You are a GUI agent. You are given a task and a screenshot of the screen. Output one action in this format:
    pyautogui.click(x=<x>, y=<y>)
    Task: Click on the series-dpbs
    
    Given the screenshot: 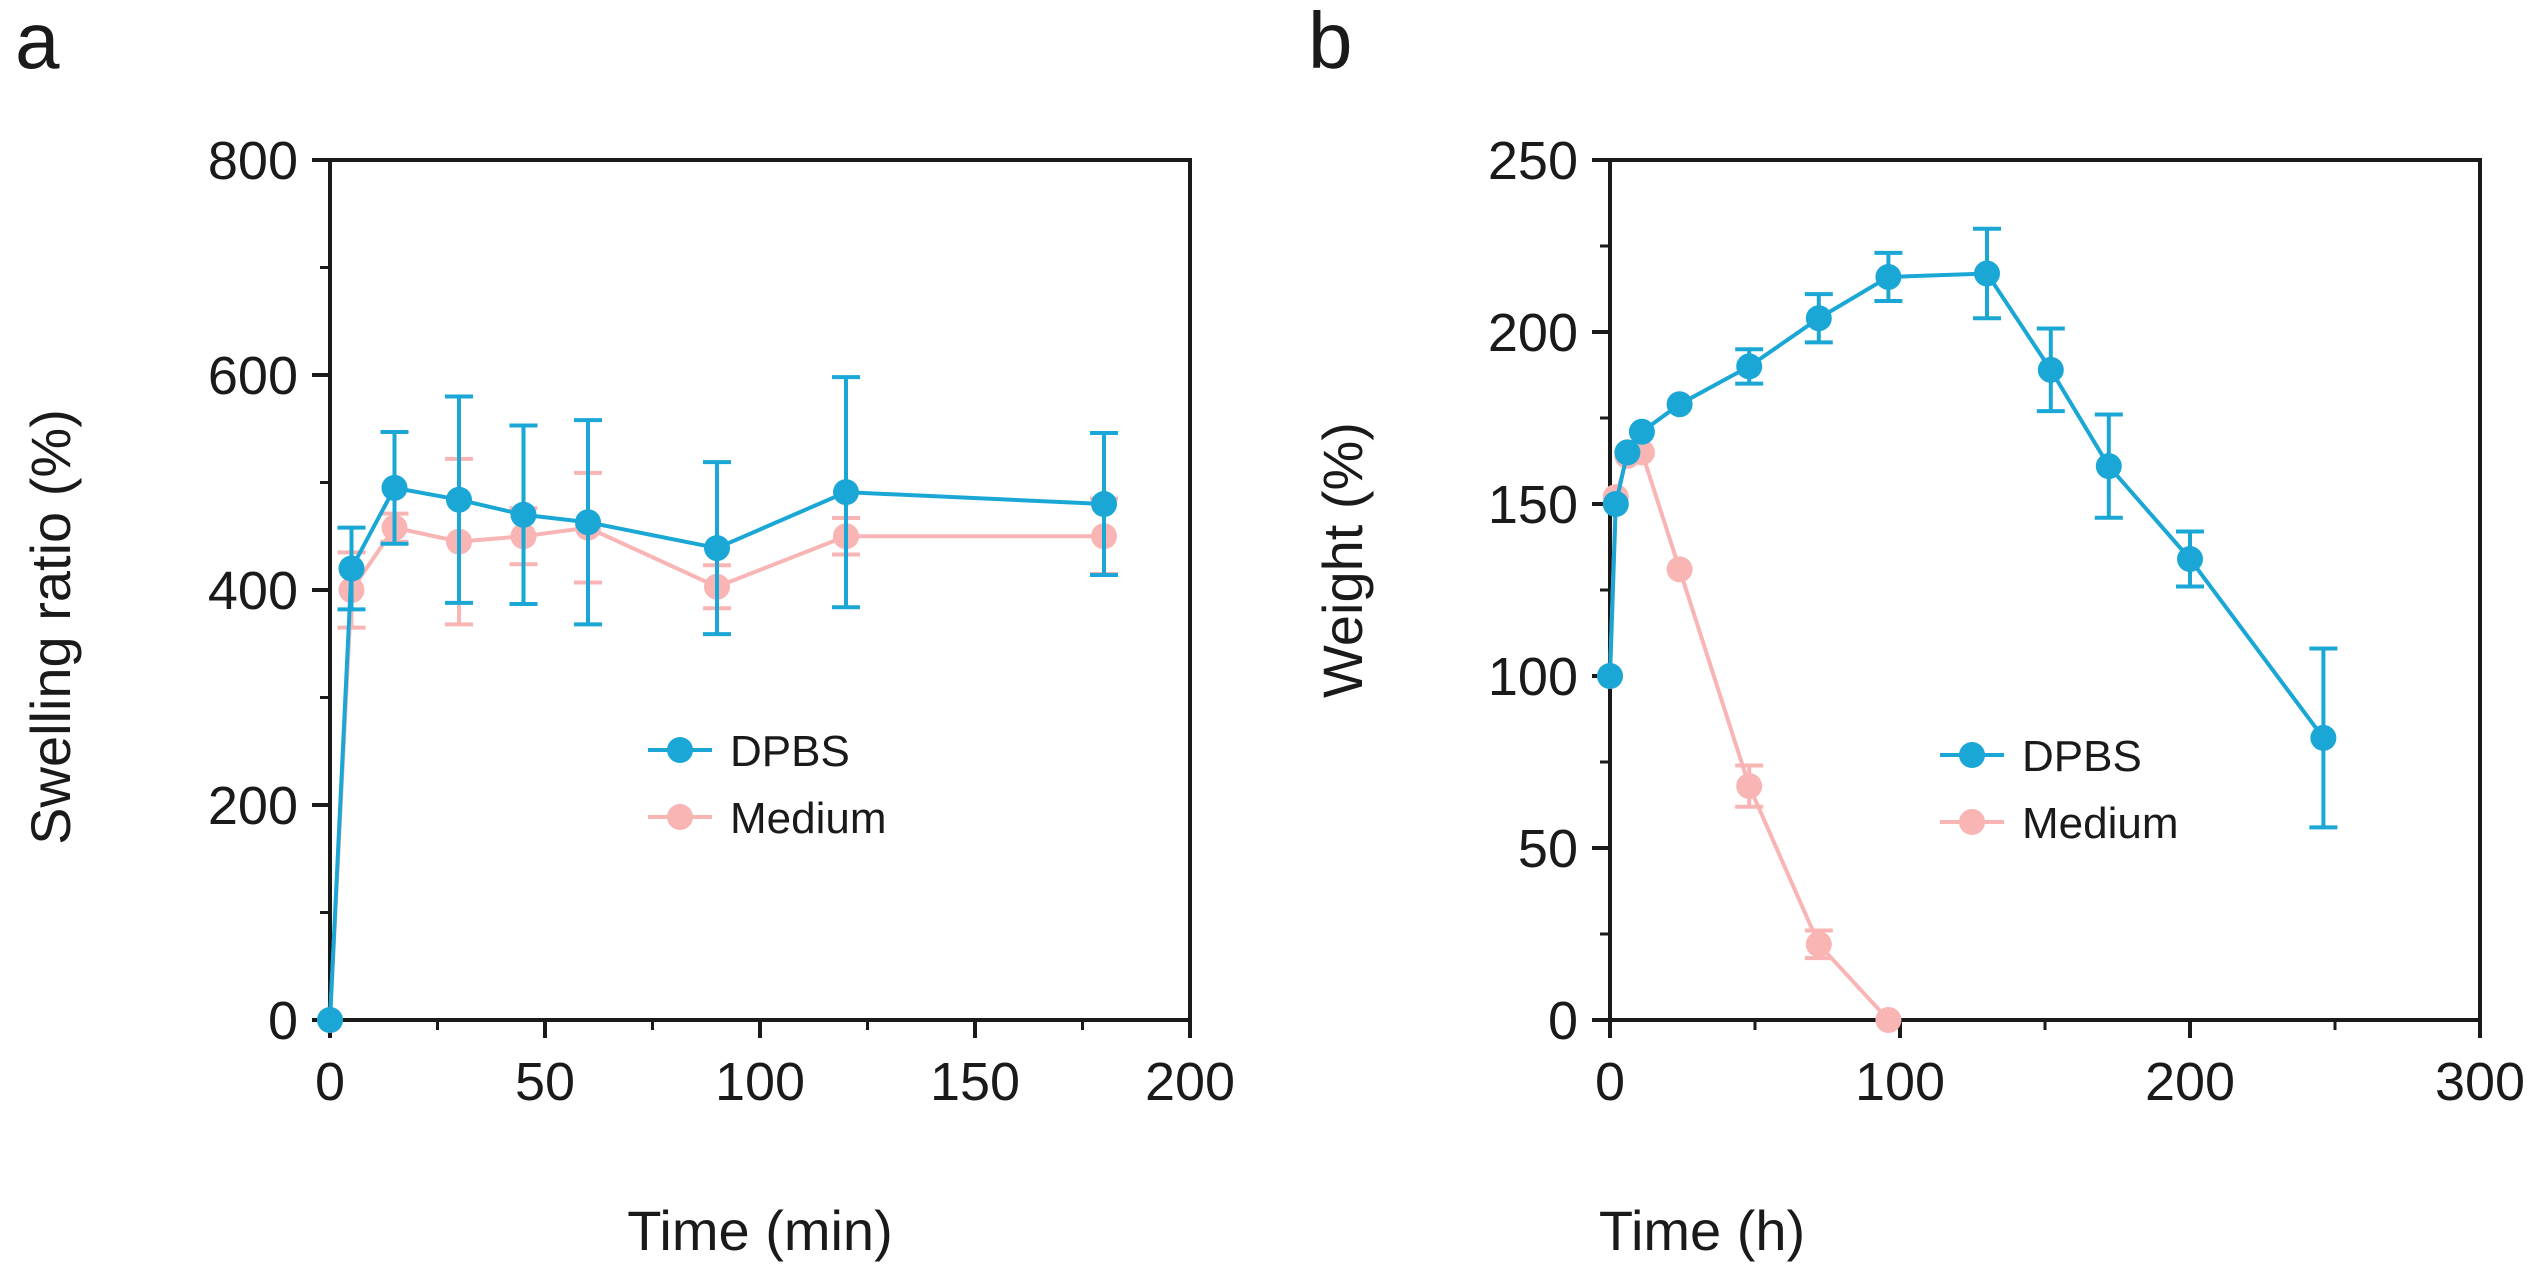 What is the action you would take?
    pyautogui.click(x=1967, y=528)
    